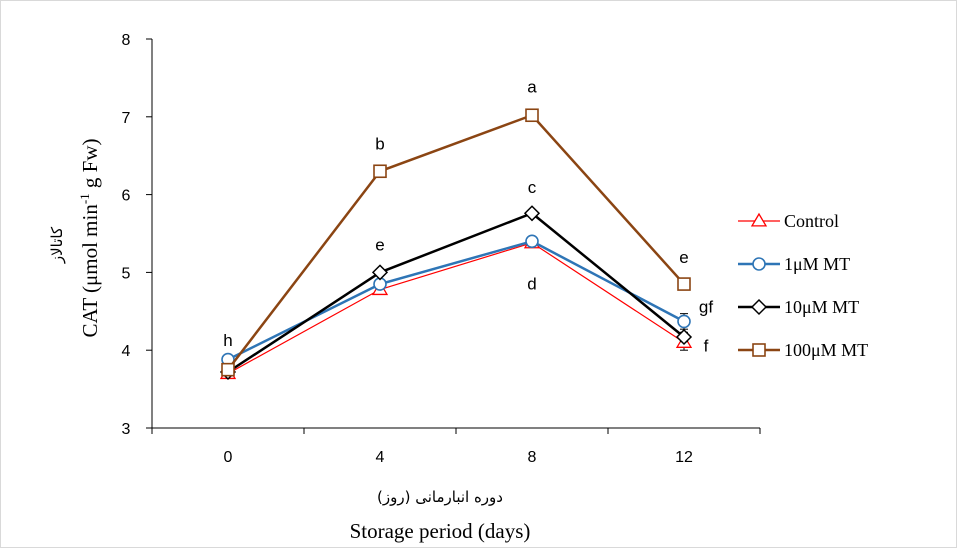 This screenshot has height=549, width=958. What do you see at coordinates (126, 351) in the screenshot?
I see `y-tick-label: 4` at bounding box center [126, 351].